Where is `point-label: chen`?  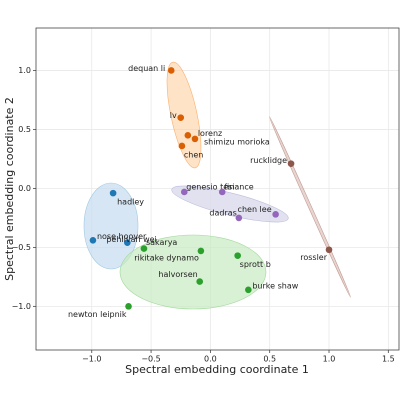 point-label: chen is located at coordinates (193, 154).